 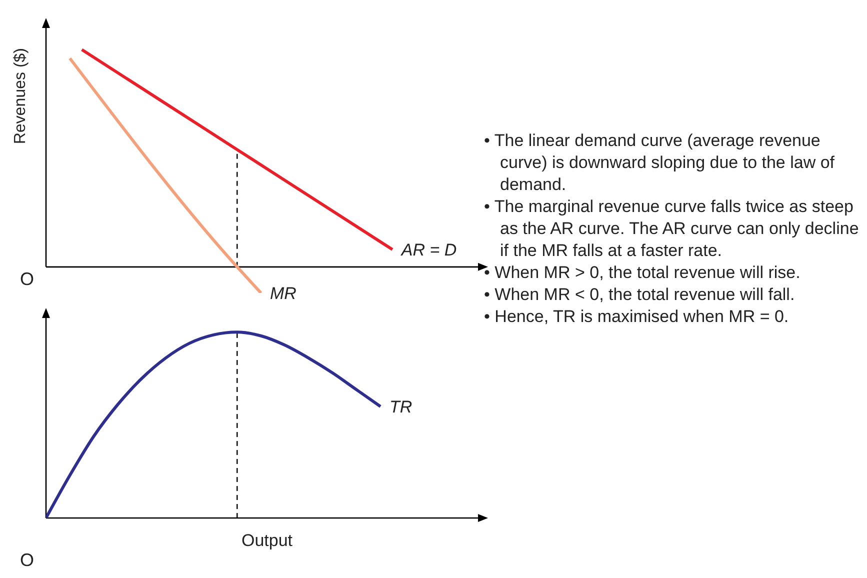 What do you see at coordinates (21, 96) in the screenshot?
I see `y-axis-title: Revenues ($)` at bounding box center [21, 96].